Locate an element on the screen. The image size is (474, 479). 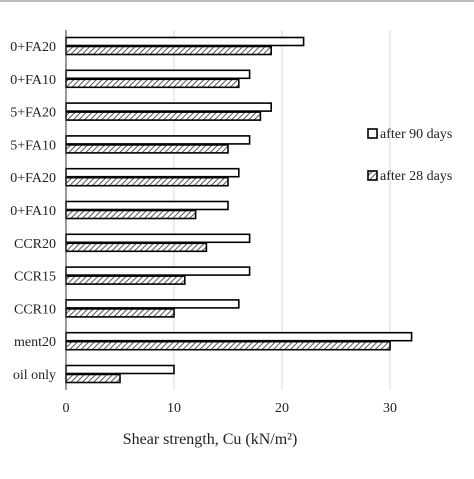
category-label-8: CCR10 is located at coordinates (35, 309).